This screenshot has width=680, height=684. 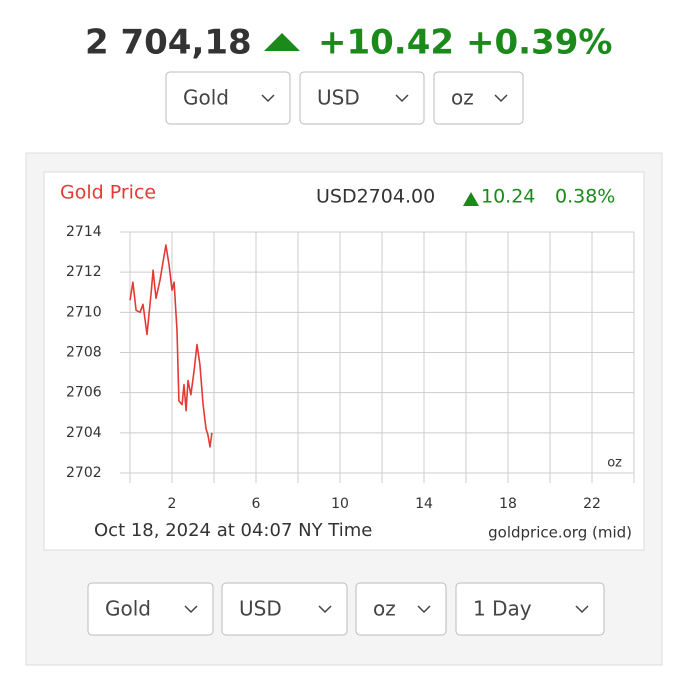 What do you see at coordinates (614, 463) in the screenshot?
I see `unit-label: oz` at bounding box center [614, 463].